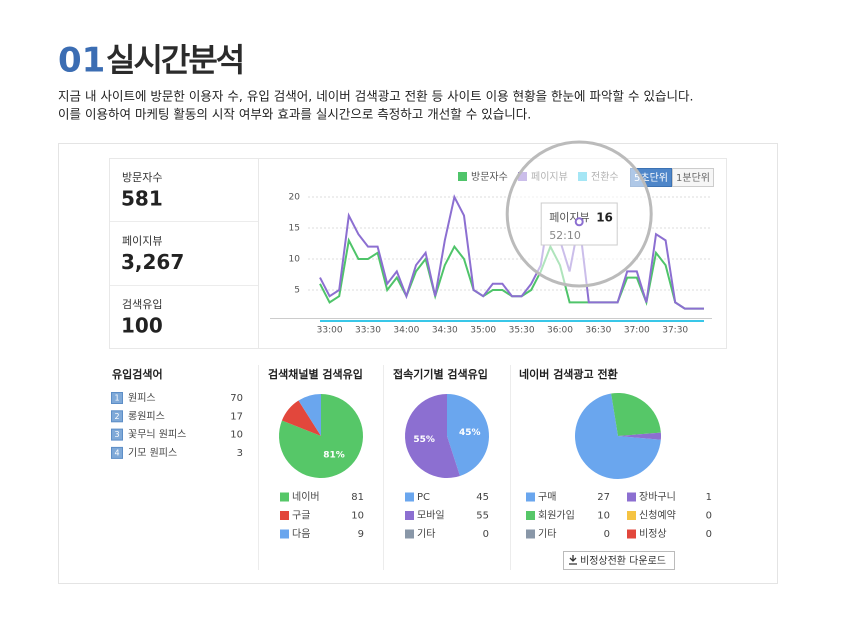 Image resolution: width=847 pixels, height=635 pixels. What do you see at coordinates (142, 241) in the screenshot?
I see `stat-label: 페이지뷰` at bounding box center [142, 241].